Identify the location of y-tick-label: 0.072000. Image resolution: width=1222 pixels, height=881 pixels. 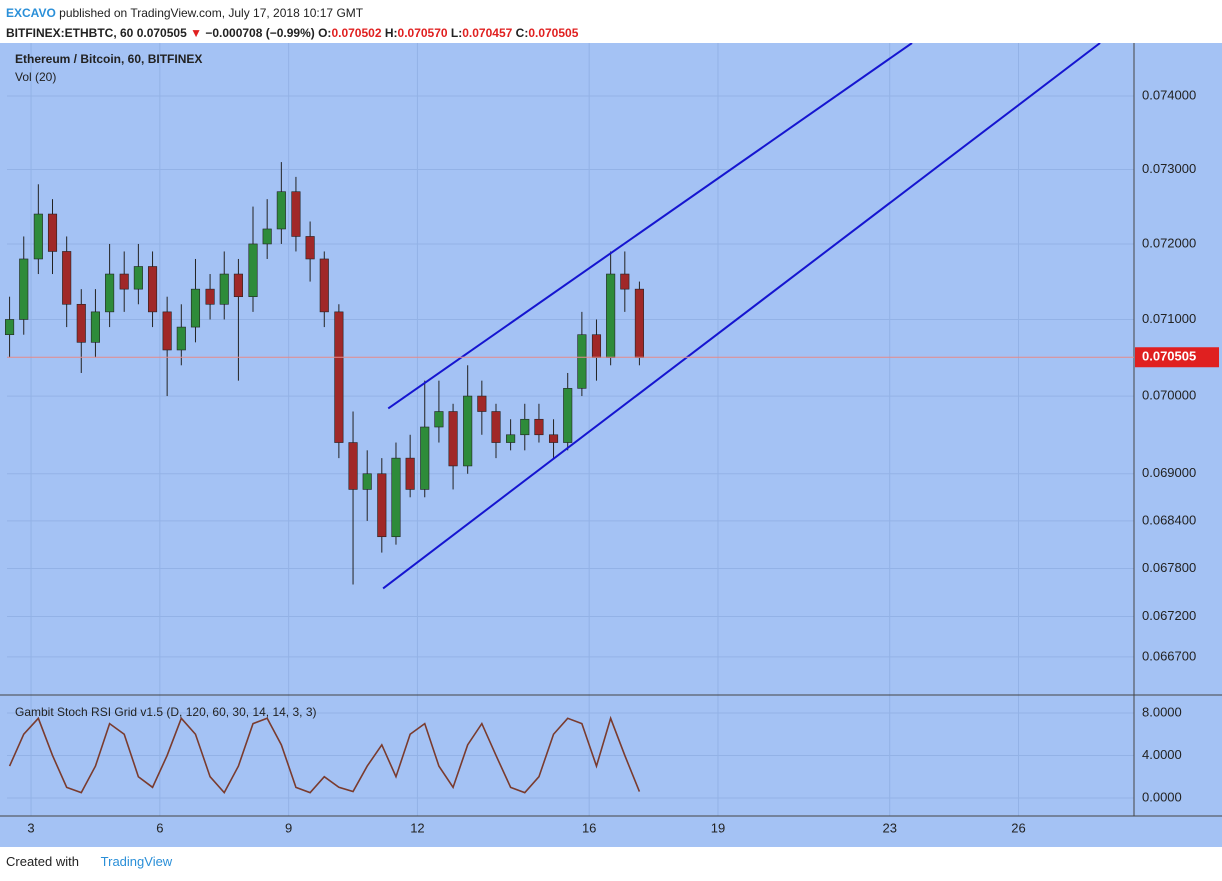
(1169, 242).